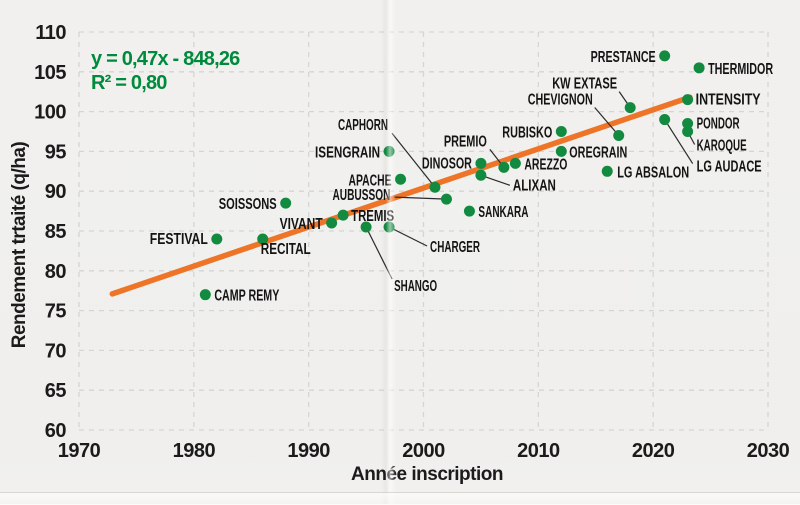 The image size is (800, 505). I want to click on point-label: SANKARA, so click(503, 212).